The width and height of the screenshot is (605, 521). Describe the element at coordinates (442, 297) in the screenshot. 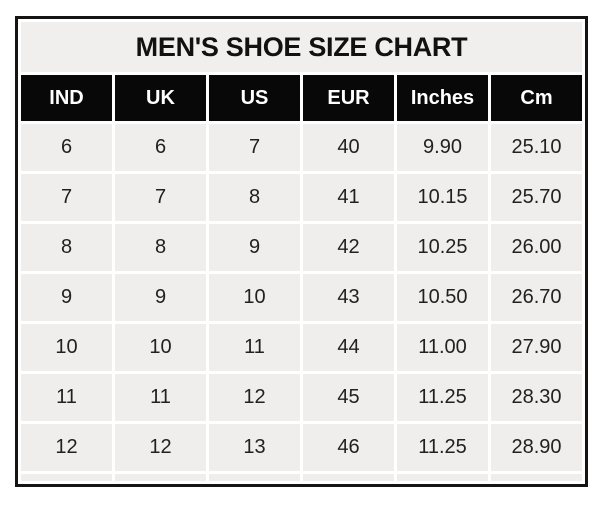

I see `table-cell: 10.50` at that location.